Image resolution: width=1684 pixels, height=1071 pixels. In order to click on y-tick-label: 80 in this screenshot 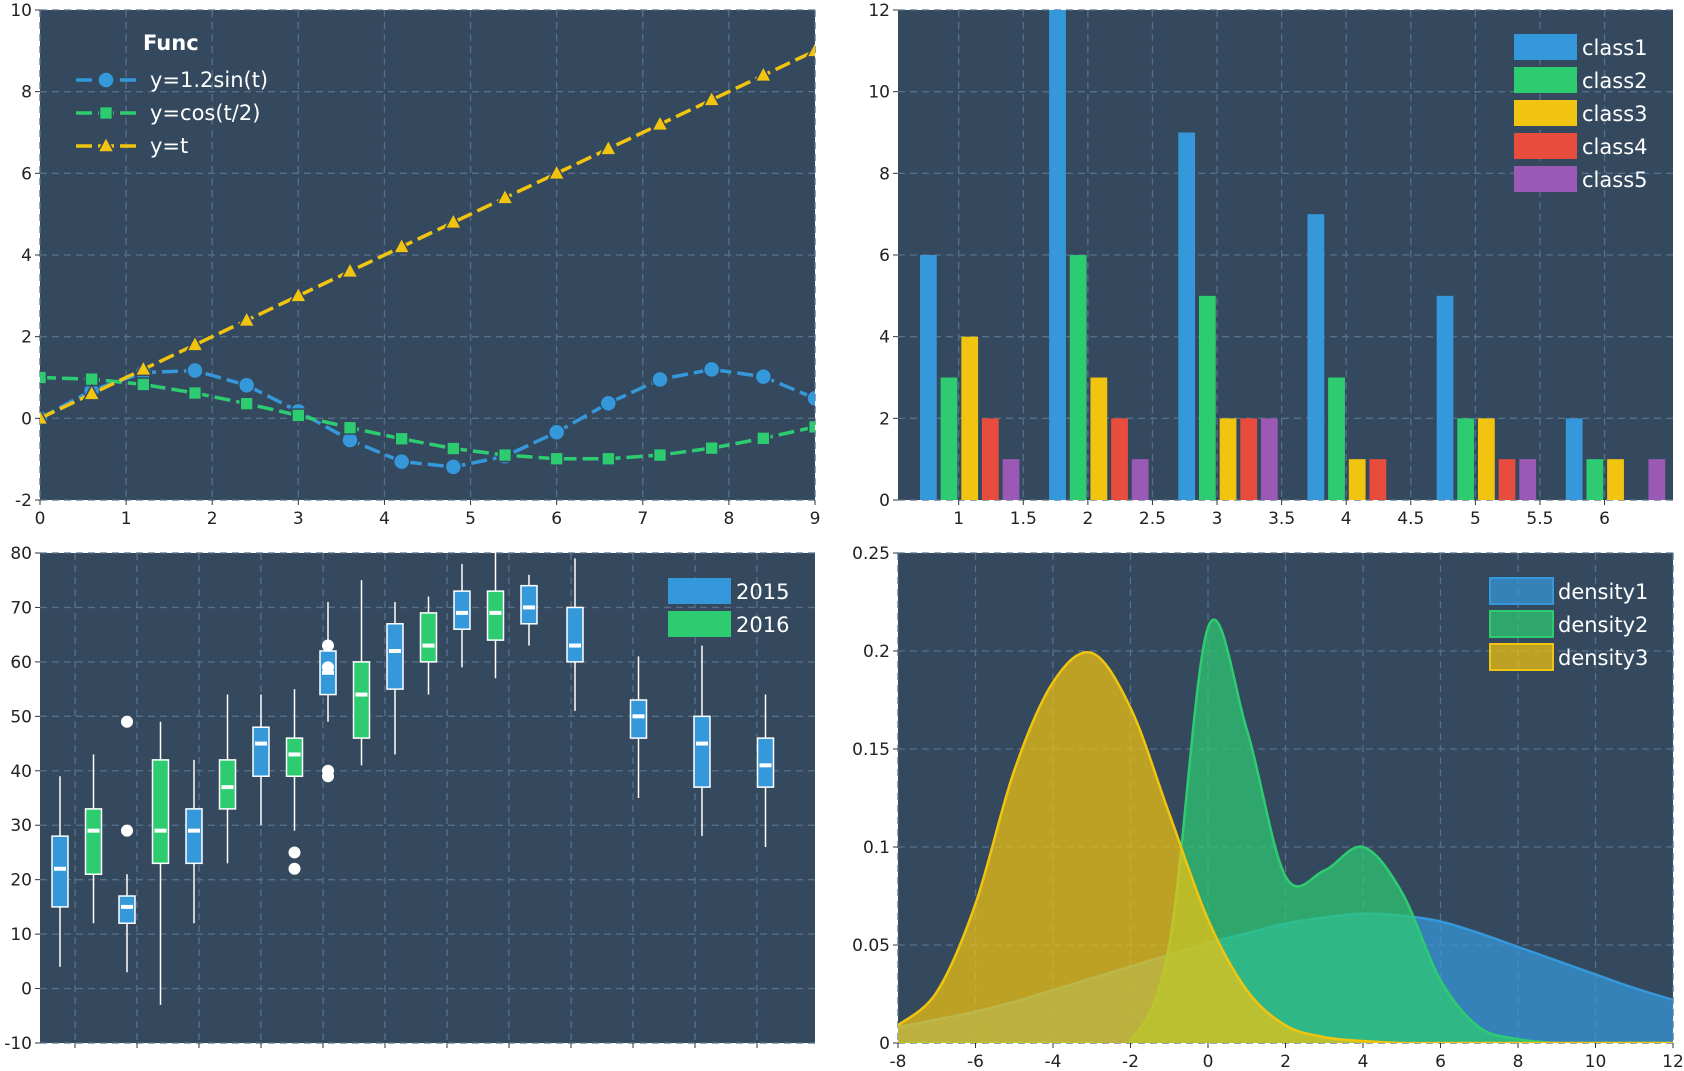, I will do `click(21, 554)`.